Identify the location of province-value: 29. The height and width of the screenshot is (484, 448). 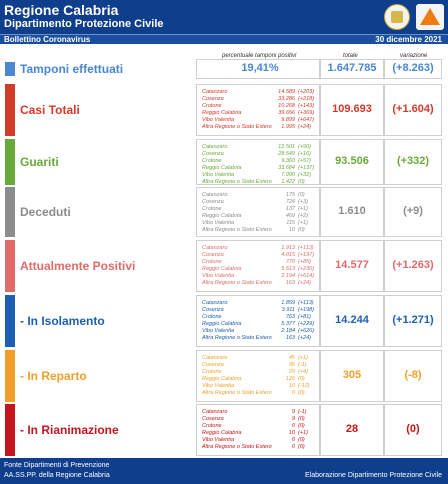
(291, 372).